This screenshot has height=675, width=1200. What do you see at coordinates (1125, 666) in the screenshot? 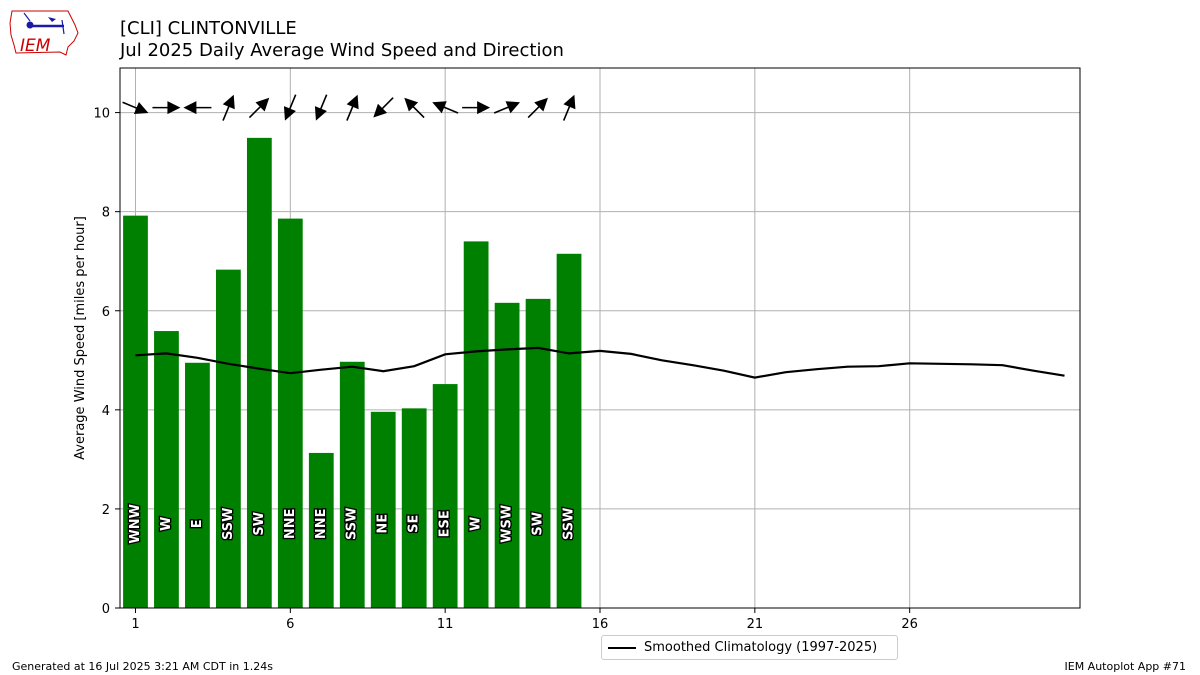
I see `app-credit: IEM Autoplot App #71` at bounding box center [1125, 666].